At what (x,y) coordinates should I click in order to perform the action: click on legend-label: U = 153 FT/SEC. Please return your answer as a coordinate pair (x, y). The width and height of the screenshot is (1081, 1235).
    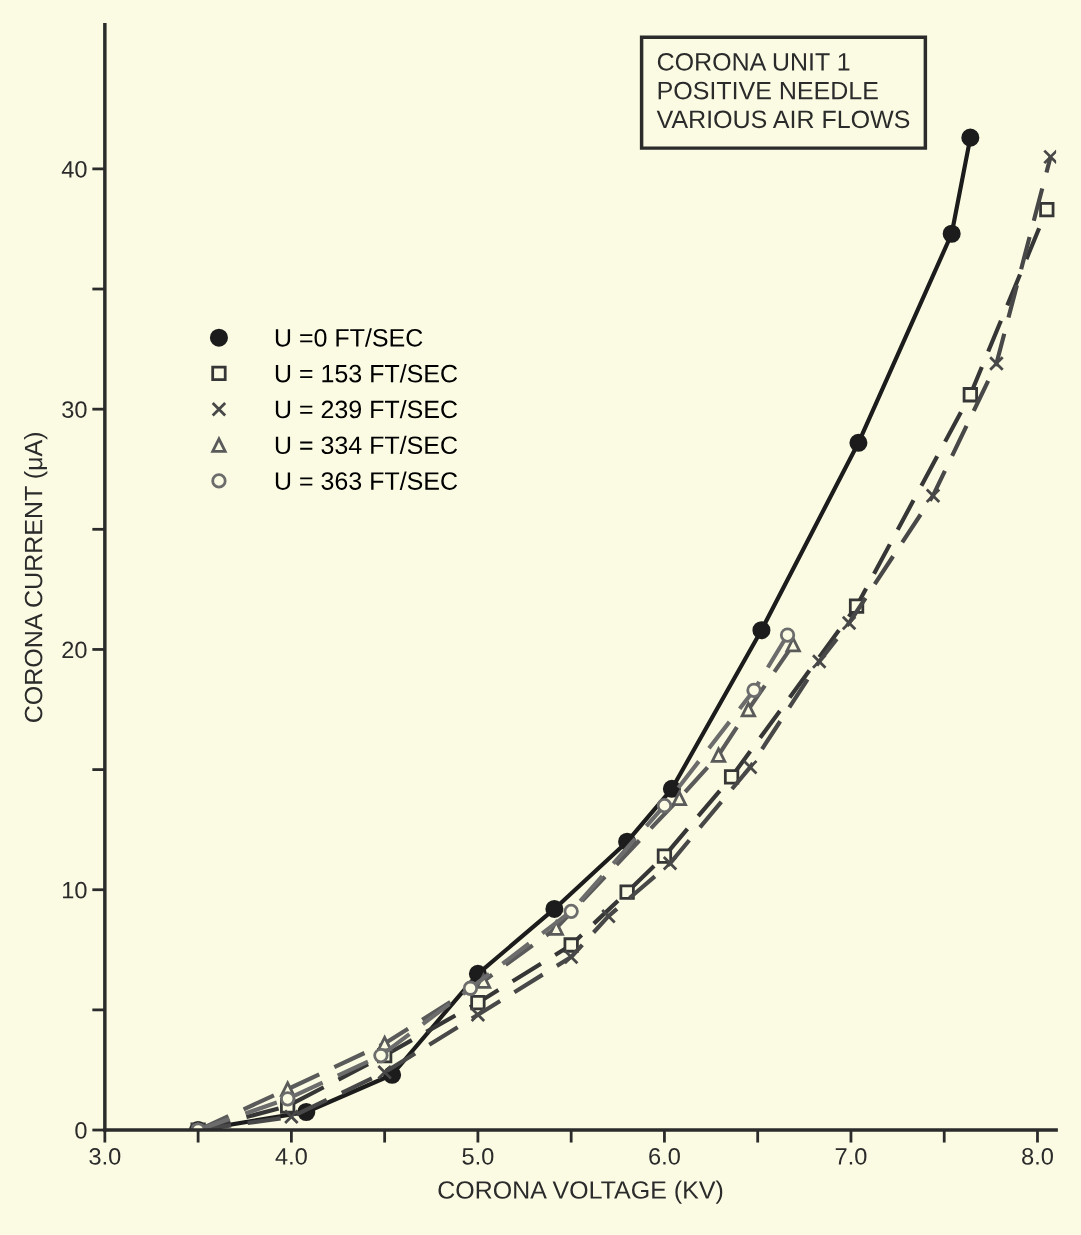
    Looking at the image, I should click on (366, 373).